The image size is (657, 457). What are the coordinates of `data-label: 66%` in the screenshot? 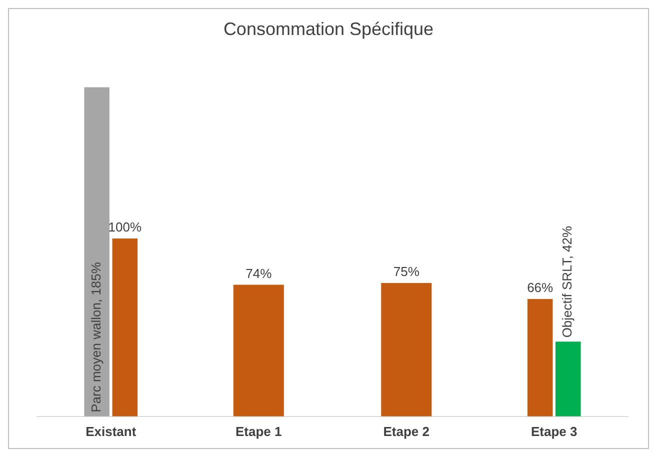 It's located at (540, 288).